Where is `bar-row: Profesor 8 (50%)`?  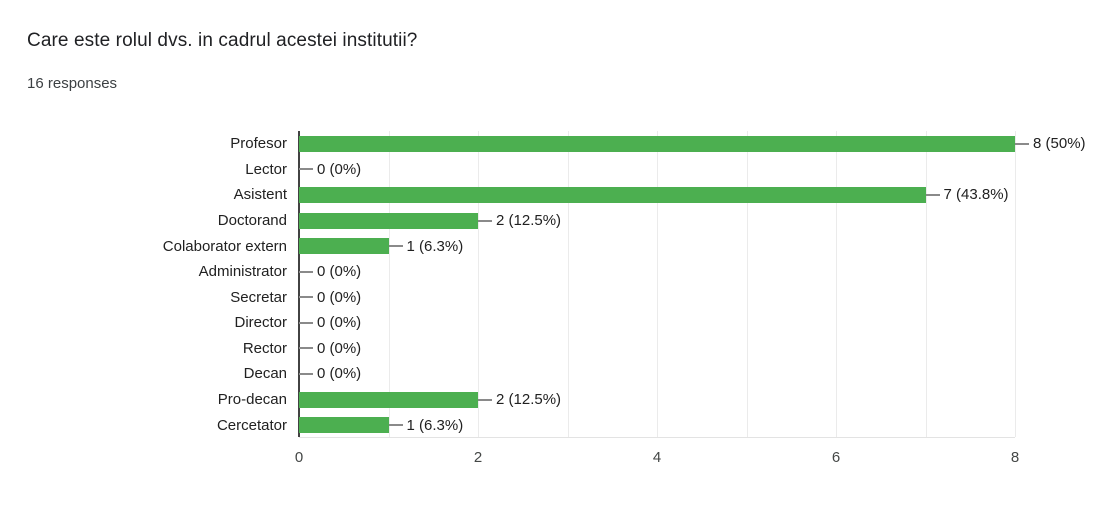
bar-row: Profesor 8 (50%) is located at coordinates (573, 144).